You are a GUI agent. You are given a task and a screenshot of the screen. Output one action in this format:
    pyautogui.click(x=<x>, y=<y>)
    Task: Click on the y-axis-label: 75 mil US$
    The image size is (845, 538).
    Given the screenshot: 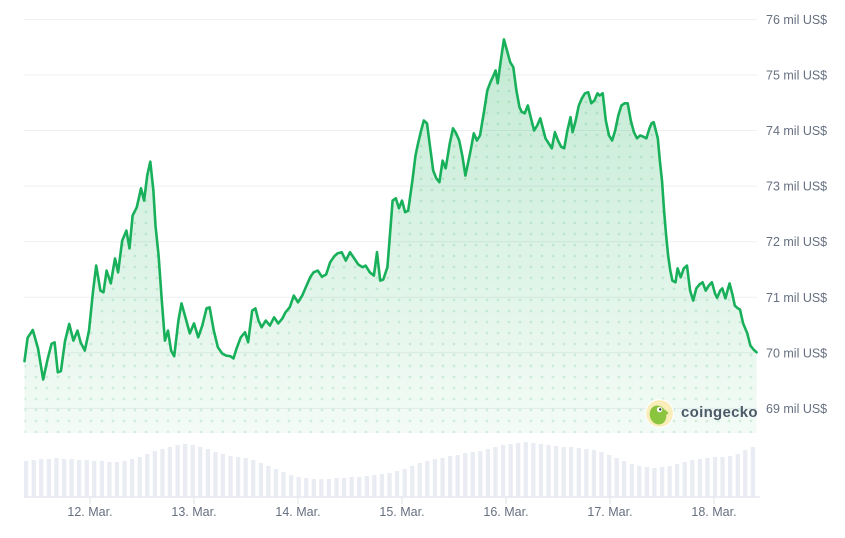 What is the action you would take?
    pyautogui.click(x=796, y=76)
    